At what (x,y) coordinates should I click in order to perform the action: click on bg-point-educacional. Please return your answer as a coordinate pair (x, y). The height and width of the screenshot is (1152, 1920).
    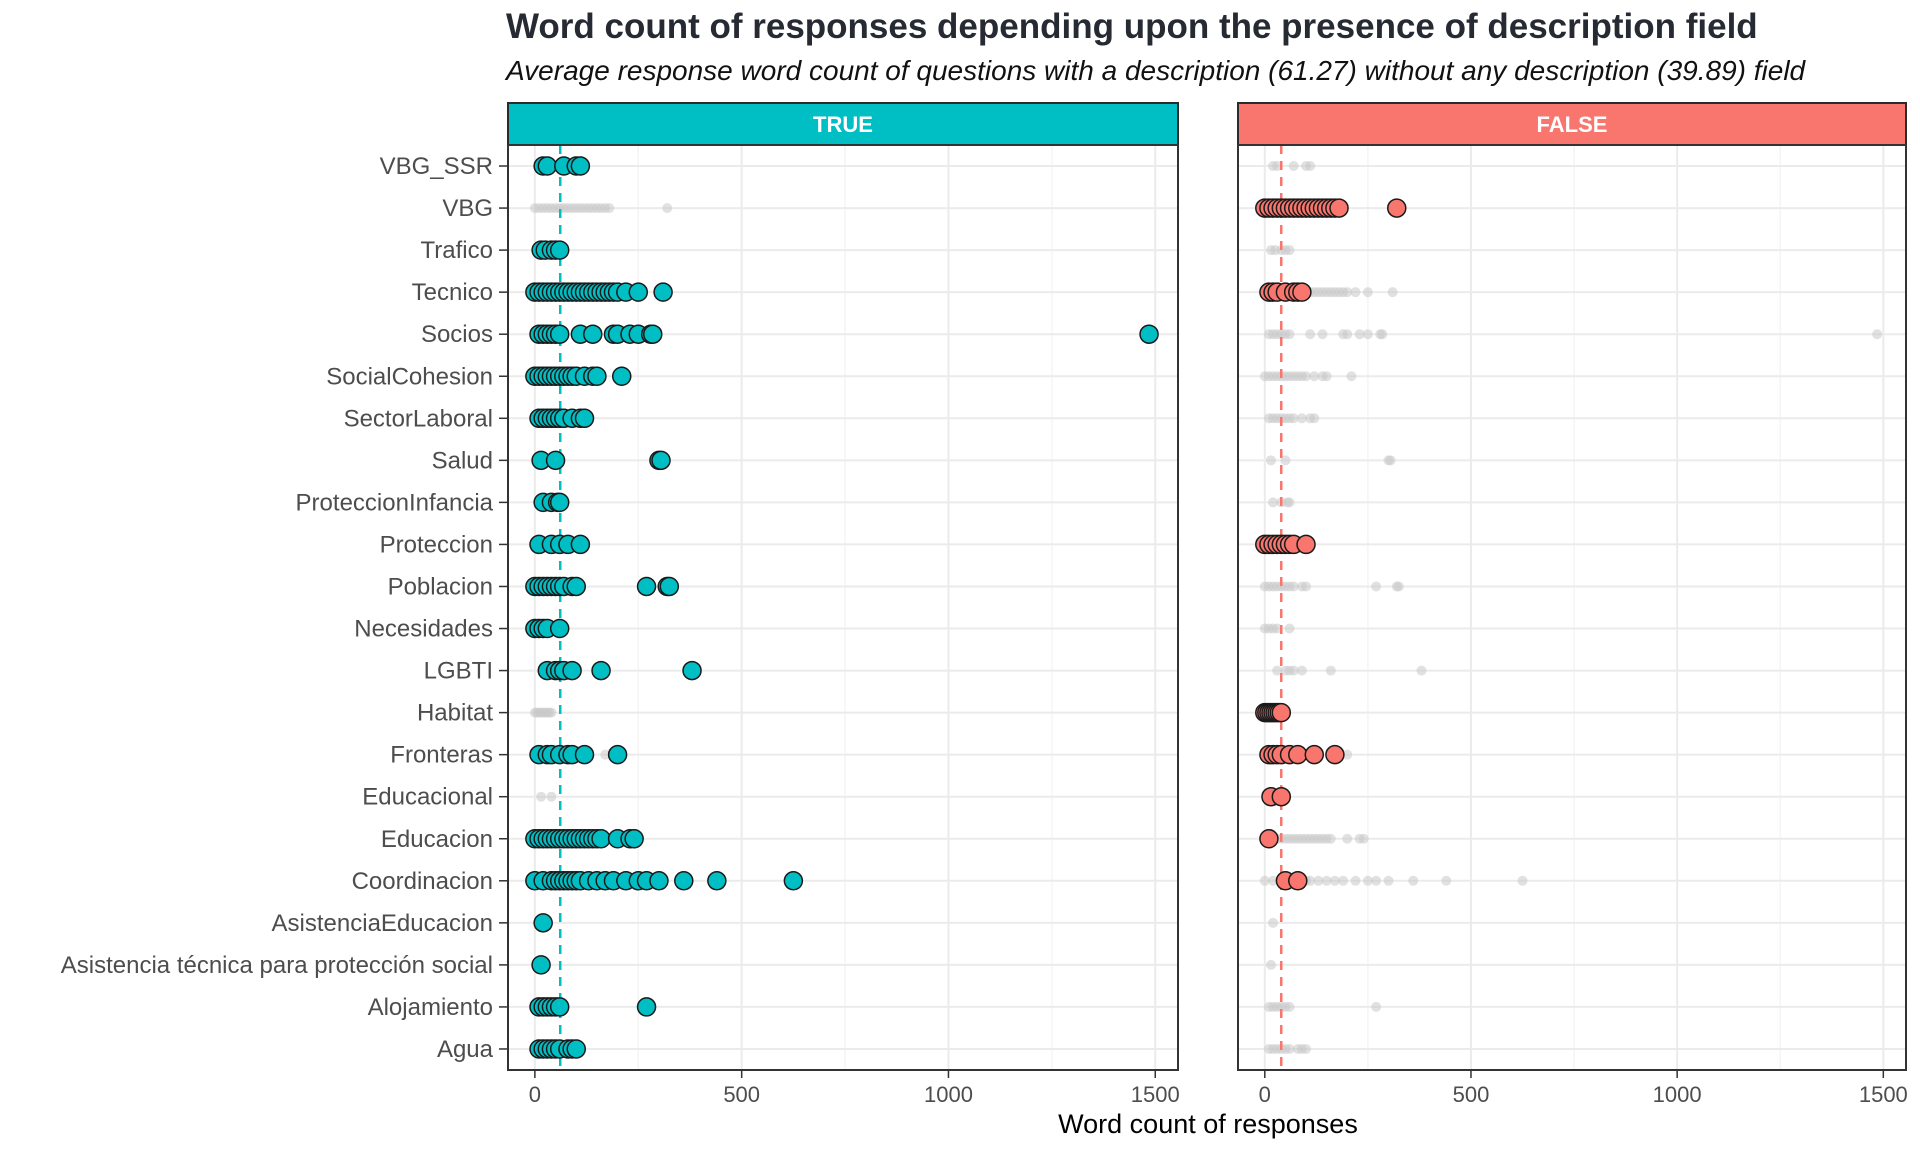
    Looking at the image, I should click on (551, 796).